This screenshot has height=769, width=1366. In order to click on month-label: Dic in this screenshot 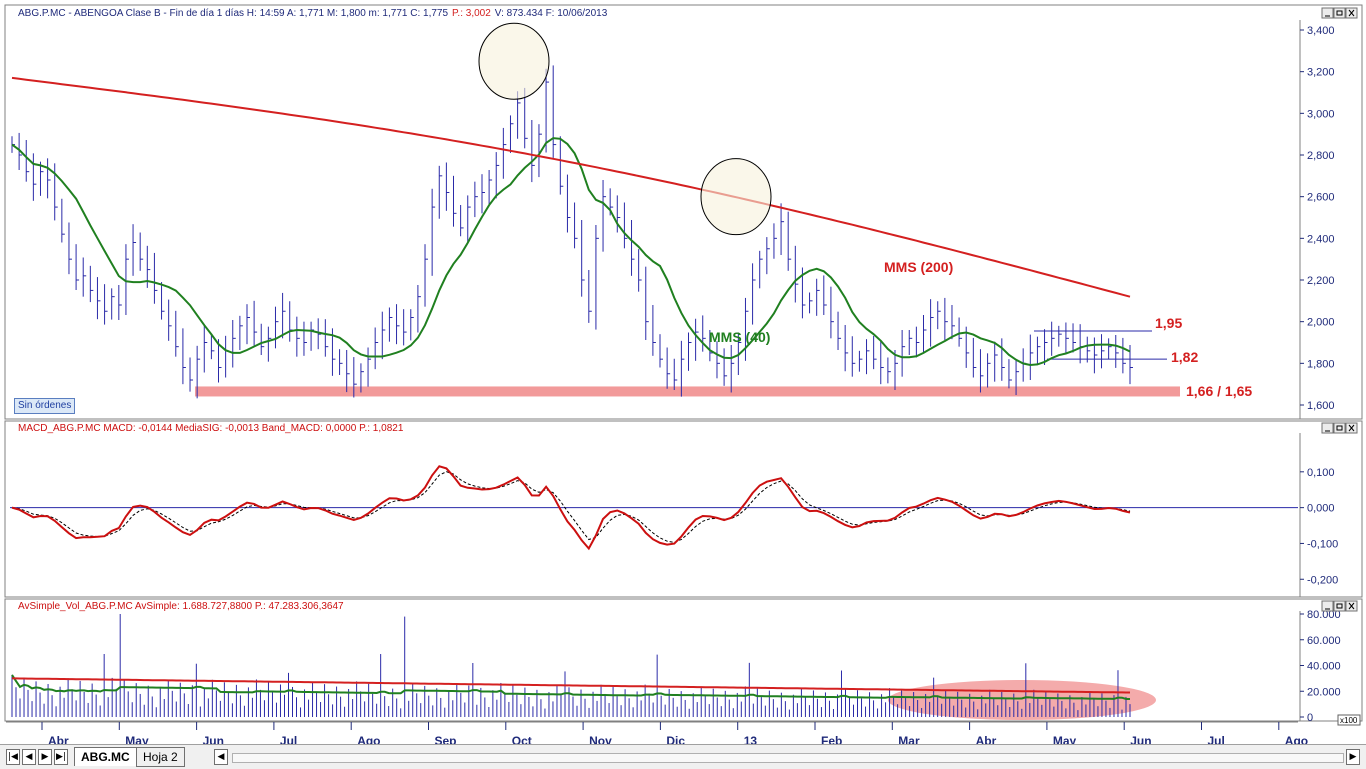, I will do `click(675, 739)`.